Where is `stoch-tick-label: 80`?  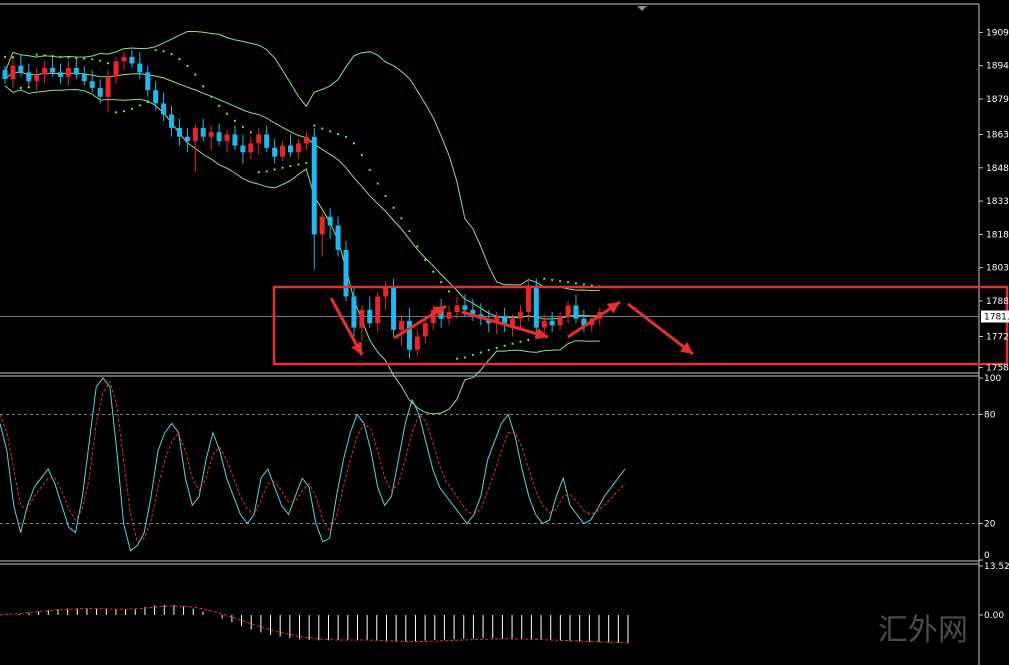
stoch-tick-label: 80 is located at coordinates (990, 415).